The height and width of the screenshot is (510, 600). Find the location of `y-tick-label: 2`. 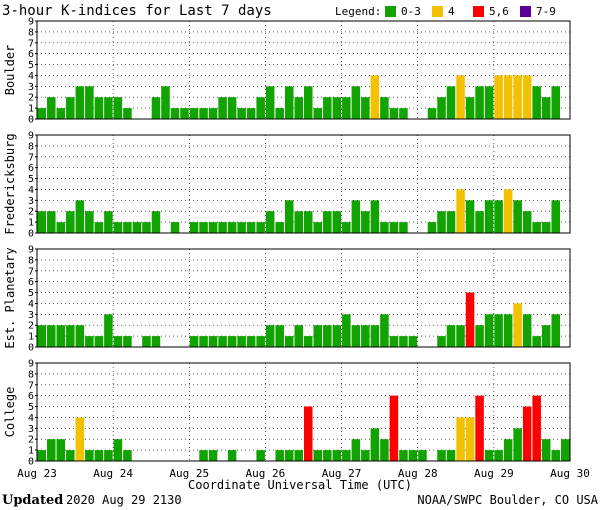

y-tick-label: 2 is located at coordinates (31, 440).